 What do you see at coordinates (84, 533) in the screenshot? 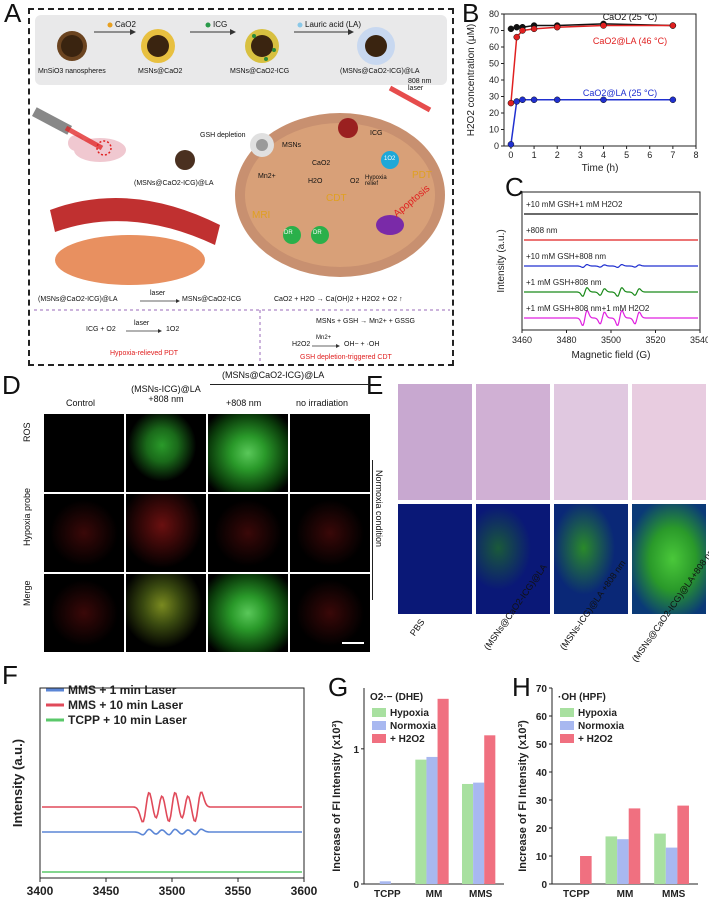
I see `micrograph-hypoxia-control` at bounding box center [84, 533].